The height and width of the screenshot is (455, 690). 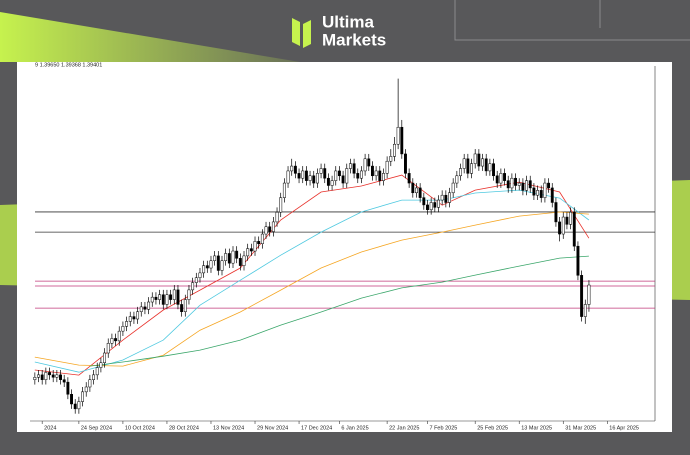 What do you see at coordinates (580, 428) in the screenshot?
I see `x-tick-label: 31 Mar 2025` at bounding box center [580, 428].